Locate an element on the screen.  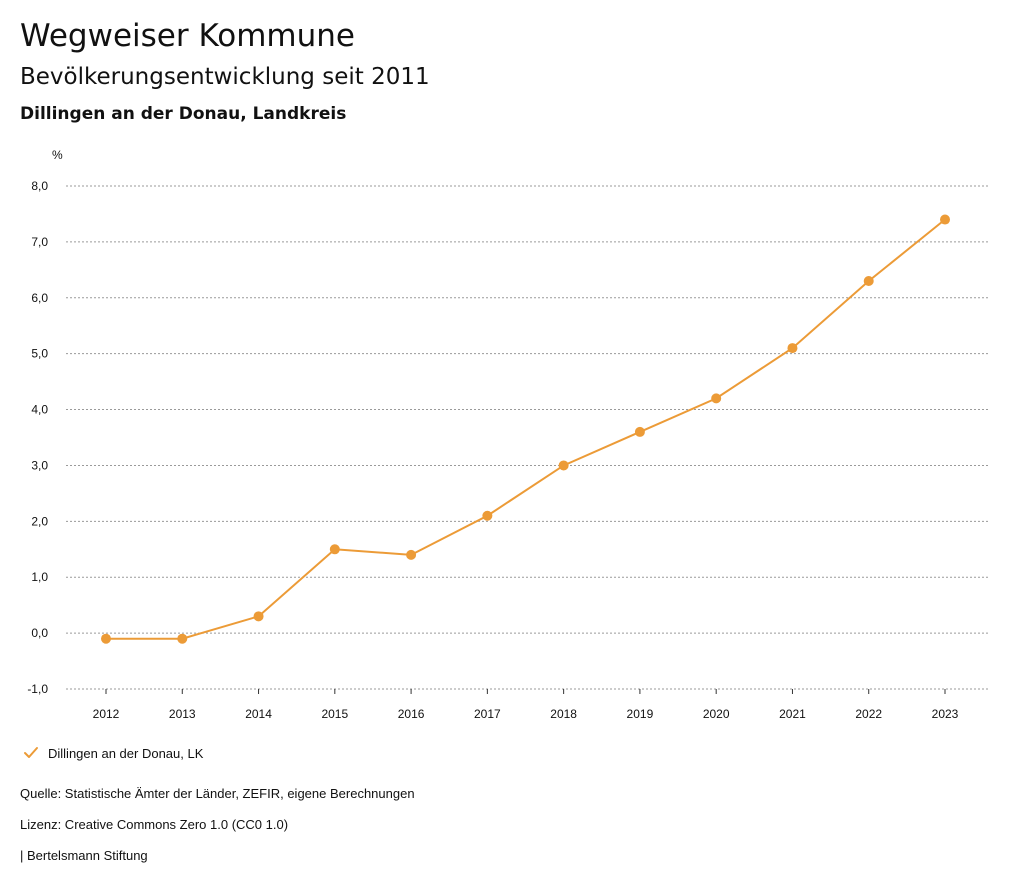
check-icon is located at coordinates (31, 752).